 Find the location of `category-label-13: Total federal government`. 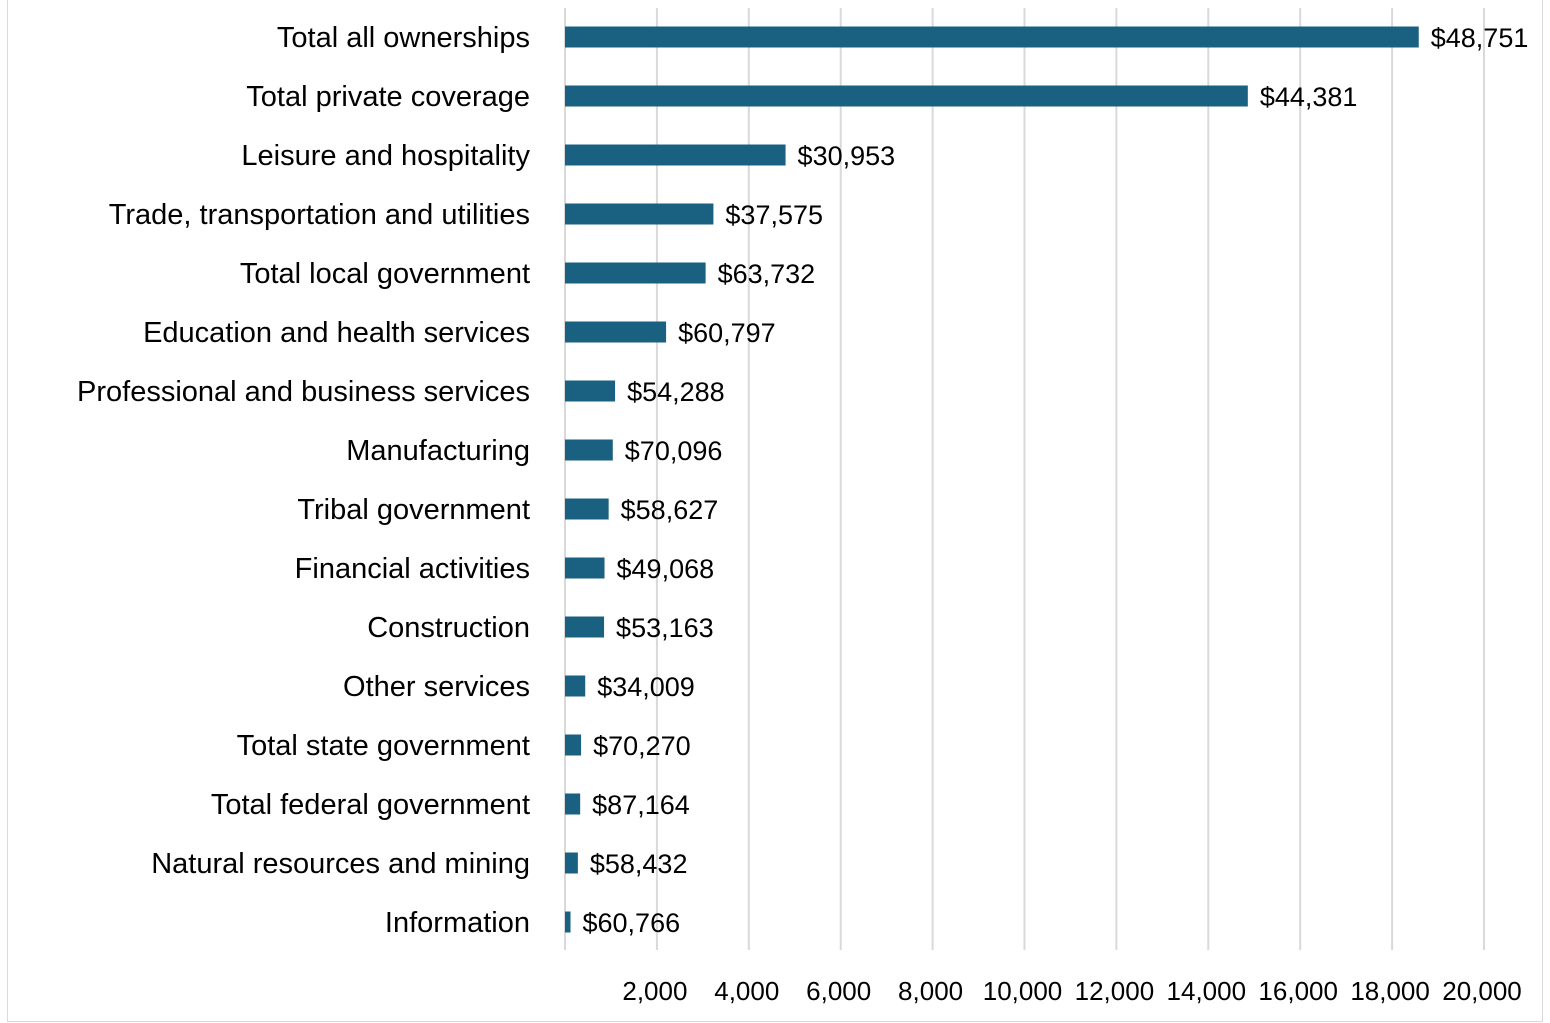

category-label-13: Total federal government is located at coordinates (370, 805).